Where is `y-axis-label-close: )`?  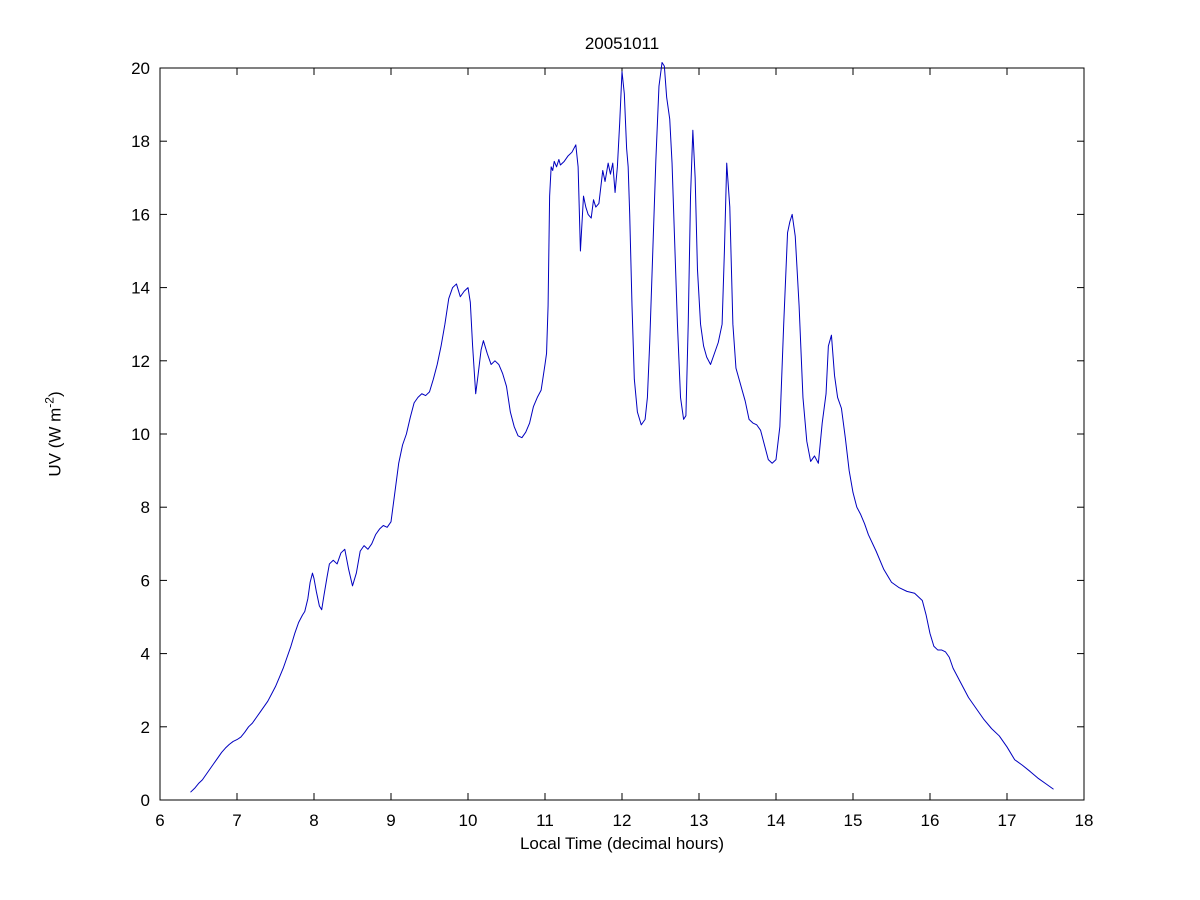
y-axis-label-close: ) is located at coordinates (55, 394).